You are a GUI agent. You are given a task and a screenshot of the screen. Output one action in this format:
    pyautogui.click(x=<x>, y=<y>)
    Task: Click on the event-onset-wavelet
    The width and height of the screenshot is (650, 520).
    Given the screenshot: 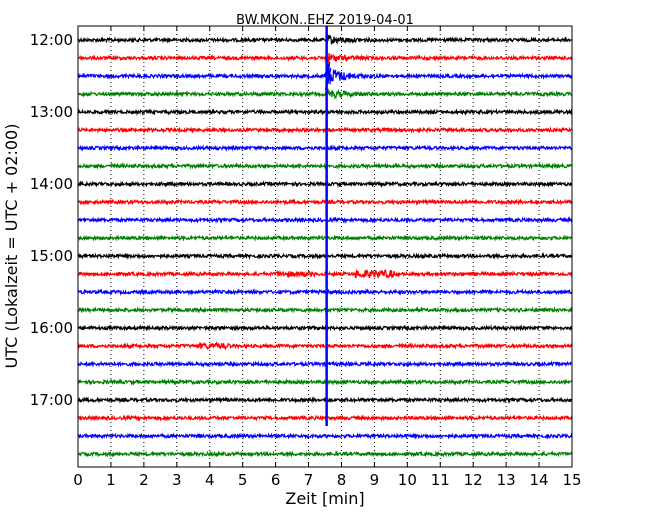 What is the action you would take?
    pyautogui.click(x=327, y=76)
    